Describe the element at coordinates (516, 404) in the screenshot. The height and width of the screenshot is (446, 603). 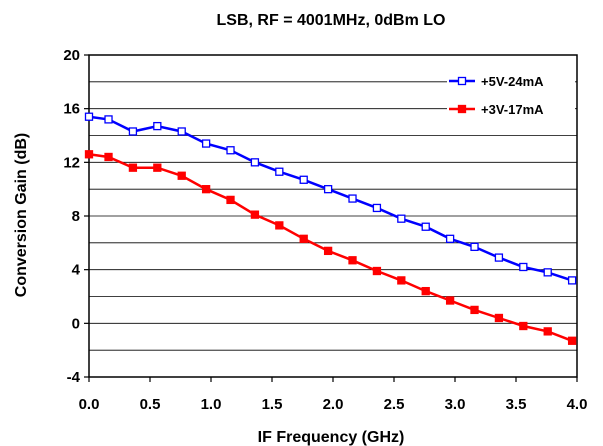
I see `x-tick-label: 3.5` at that location.